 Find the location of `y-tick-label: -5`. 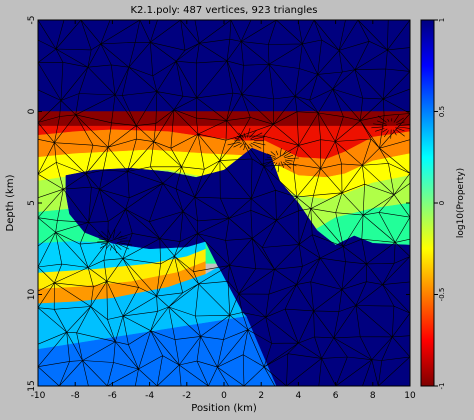

y-tick-label: -5 is located at coordinates (32, 20).